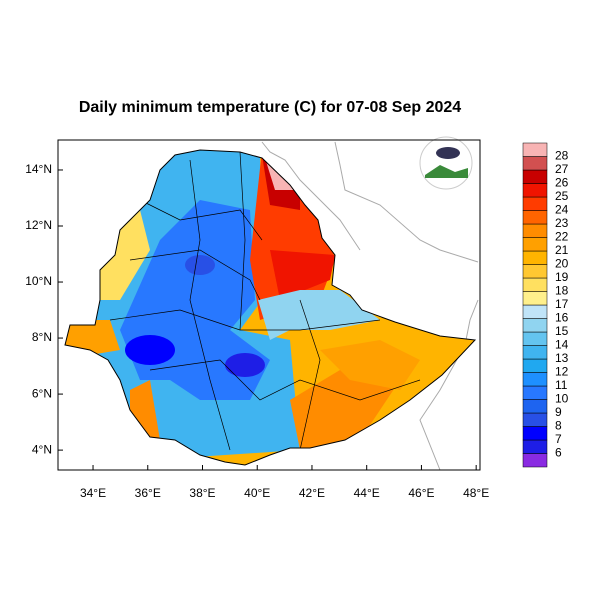 Image resolution: width=600 pixels, height=605 pixels. Describe the element at coordinates (562, 331) in the screenshot. I see `colorbar-label: 15` at that location.